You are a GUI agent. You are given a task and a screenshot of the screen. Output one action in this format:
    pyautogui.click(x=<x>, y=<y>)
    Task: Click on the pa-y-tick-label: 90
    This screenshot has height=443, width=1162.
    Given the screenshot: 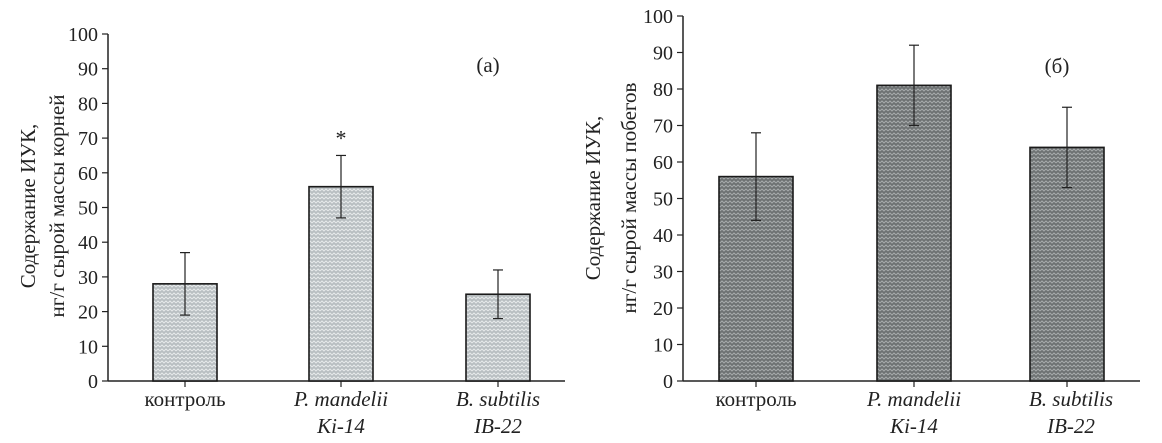 What is the action you would take?
    pyautogui.click(x=88, y=70)
    